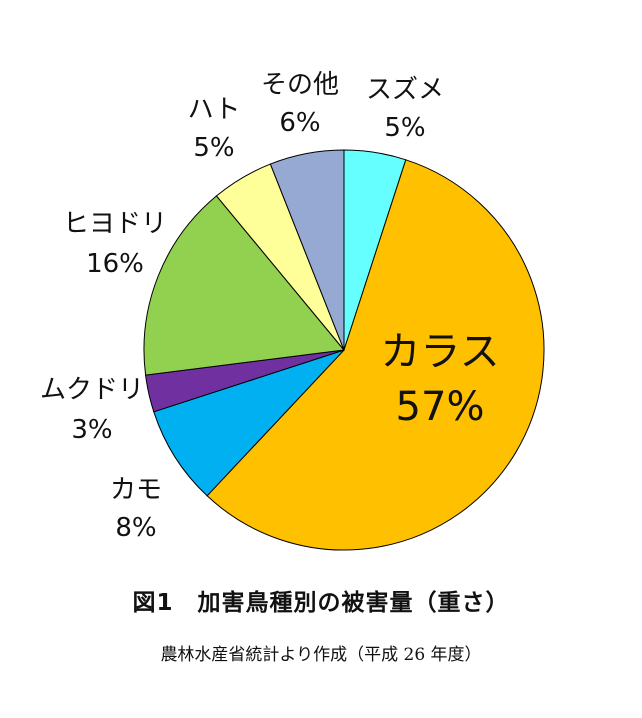 The image size is (642, 718). I want to click on slice-label-スズメ: スズメ, so click(405, 90).